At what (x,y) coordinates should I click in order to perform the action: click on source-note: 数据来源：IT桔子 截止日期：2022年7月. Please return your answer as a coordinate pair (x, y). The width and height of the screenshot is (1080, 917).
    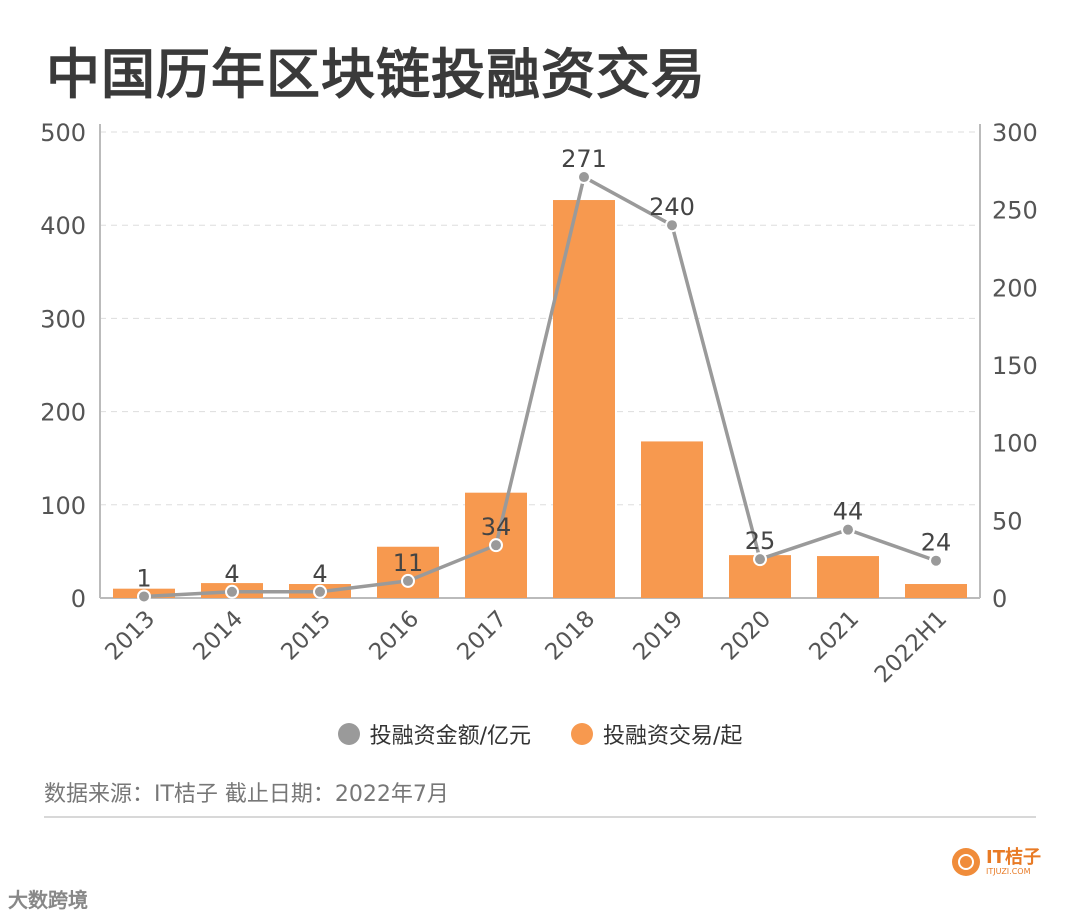
    Looking at the image, I should click on (246, 794).